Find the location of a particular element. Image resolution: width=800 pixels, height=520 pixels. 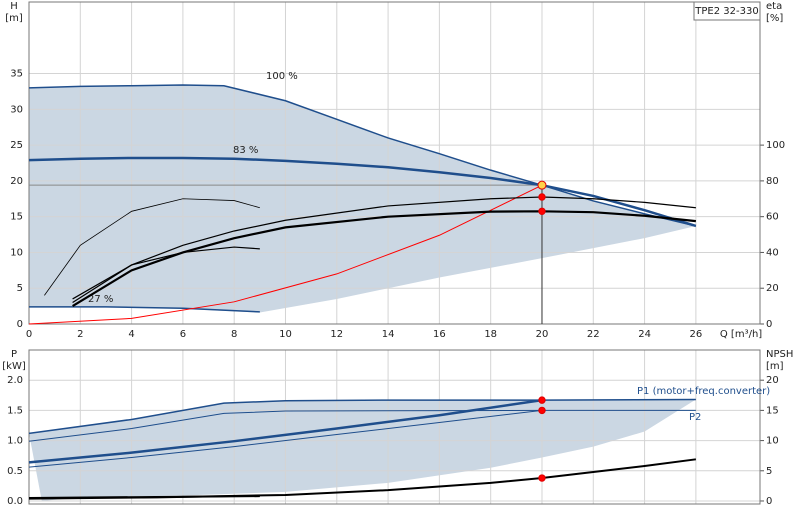

y-tick-label: 1.5 is located at coordinates (15, 410).